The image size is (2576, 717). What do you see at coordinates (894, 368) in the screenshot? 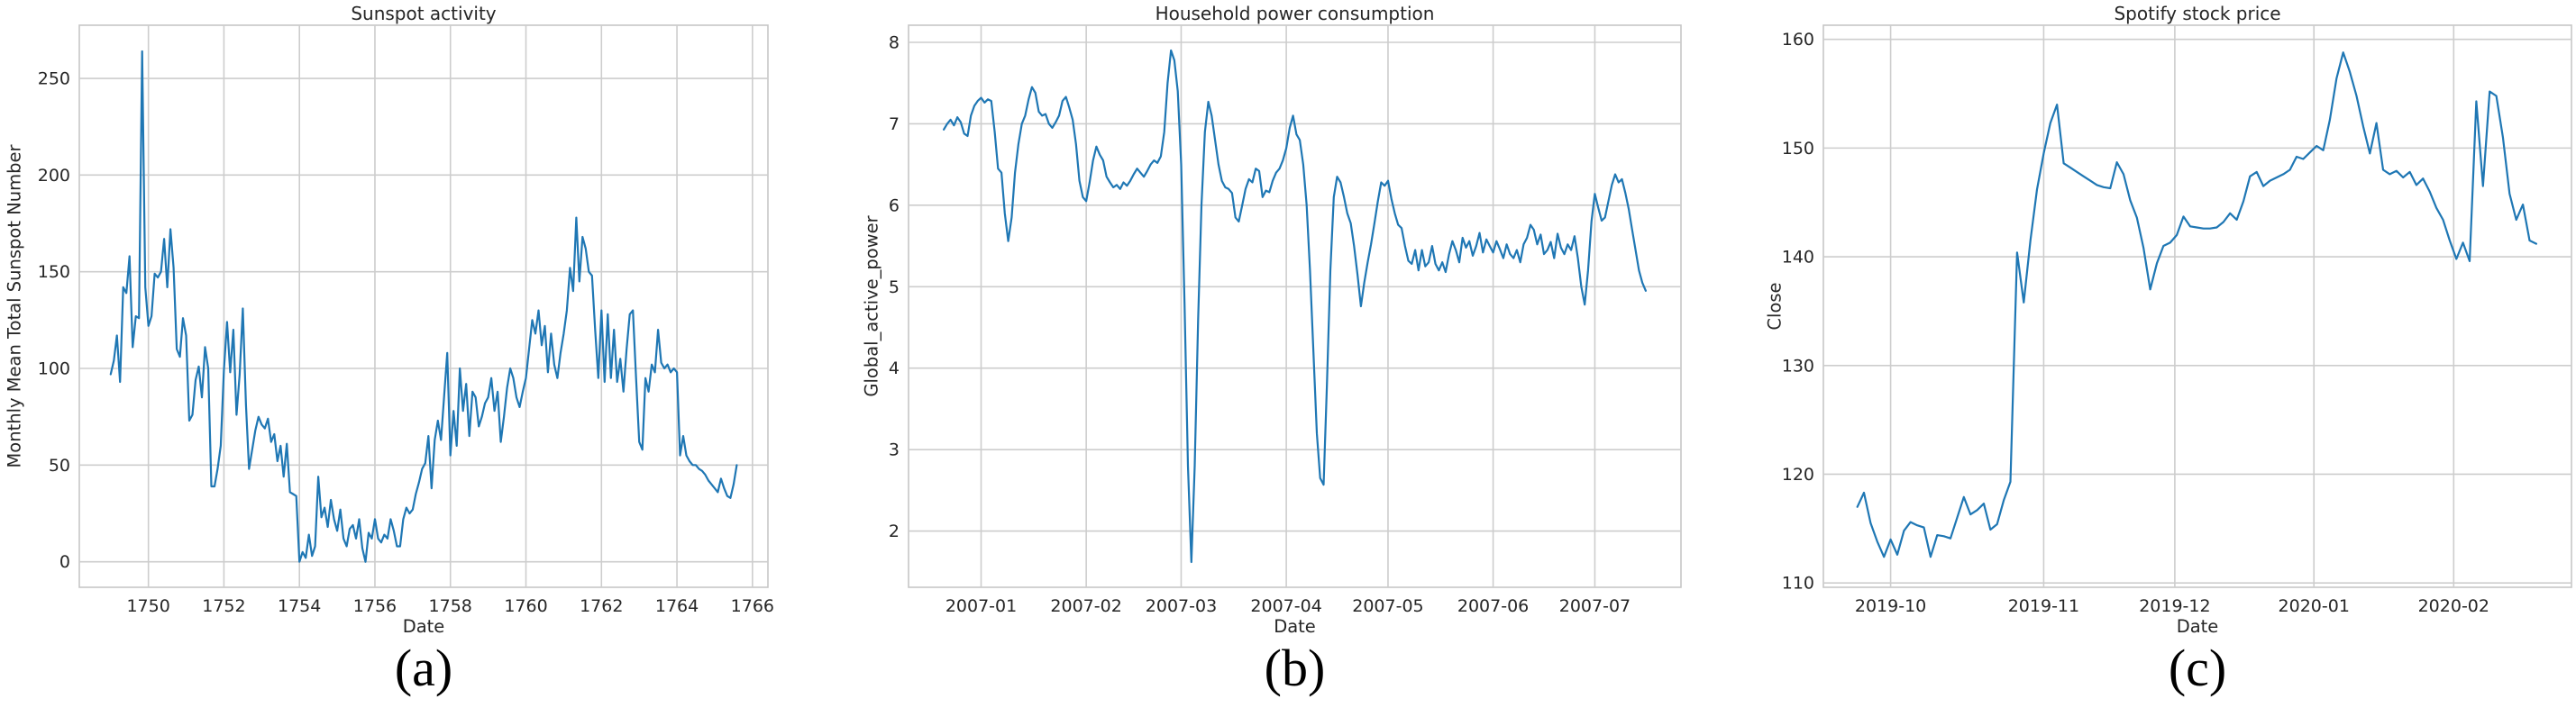
I see `y-tick-label: 4` at bounding box center [894, 368].